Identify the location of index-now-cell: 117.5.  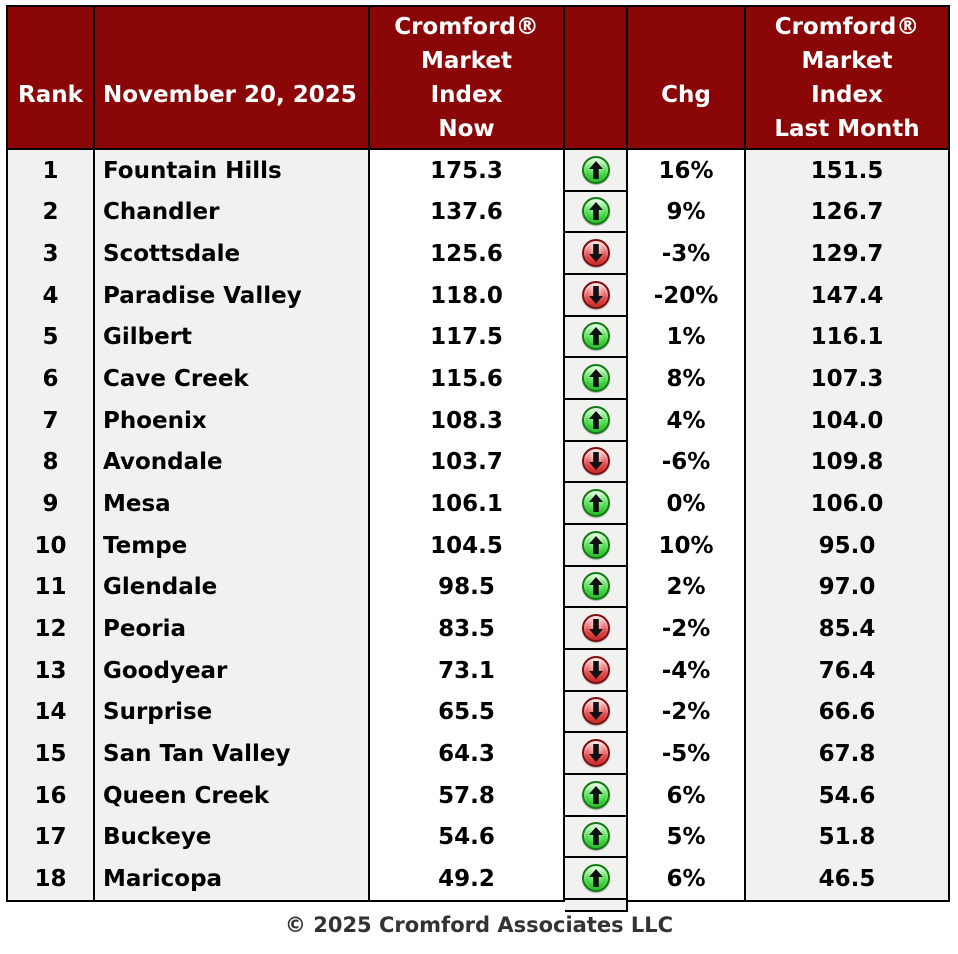
(466, 337).